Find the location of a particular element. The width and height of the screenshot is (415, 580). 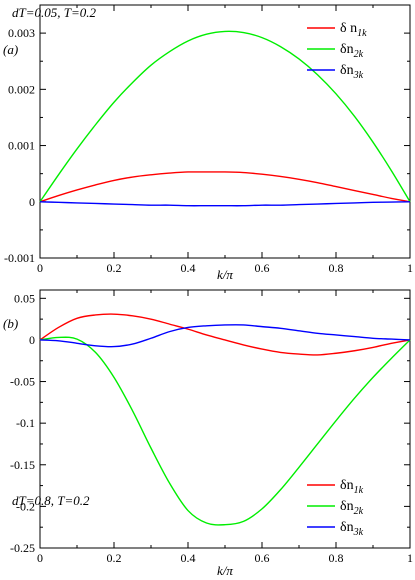

panel-a-x-tick-label: 0 is located at coordinates (40, 268).